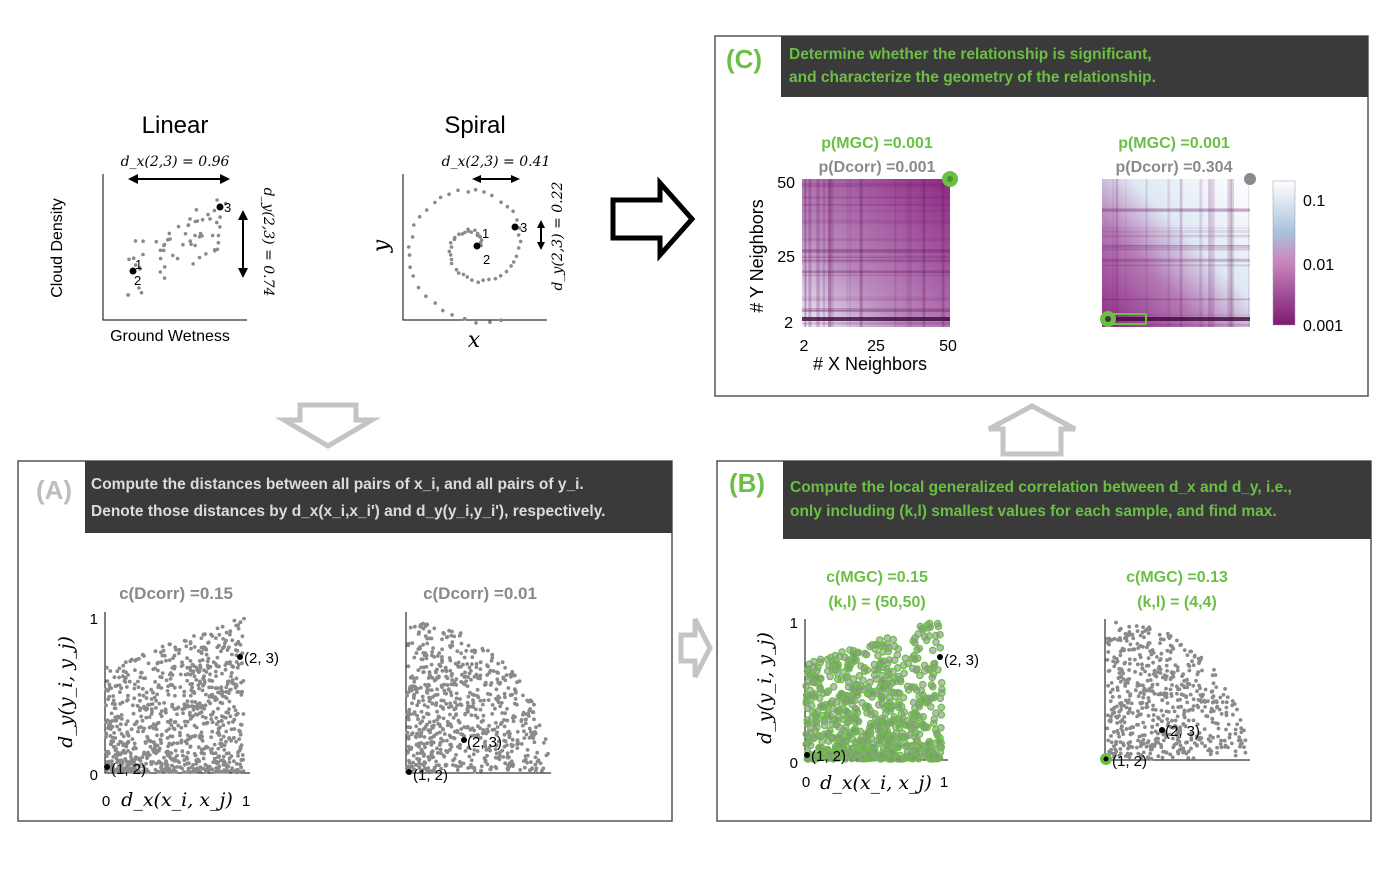 The height and width of the screenshot is (893, 1393). Describe the element at coordinates (804, 346) in the screenshot. I see `panel-c-xtick-2: 2` at that location.